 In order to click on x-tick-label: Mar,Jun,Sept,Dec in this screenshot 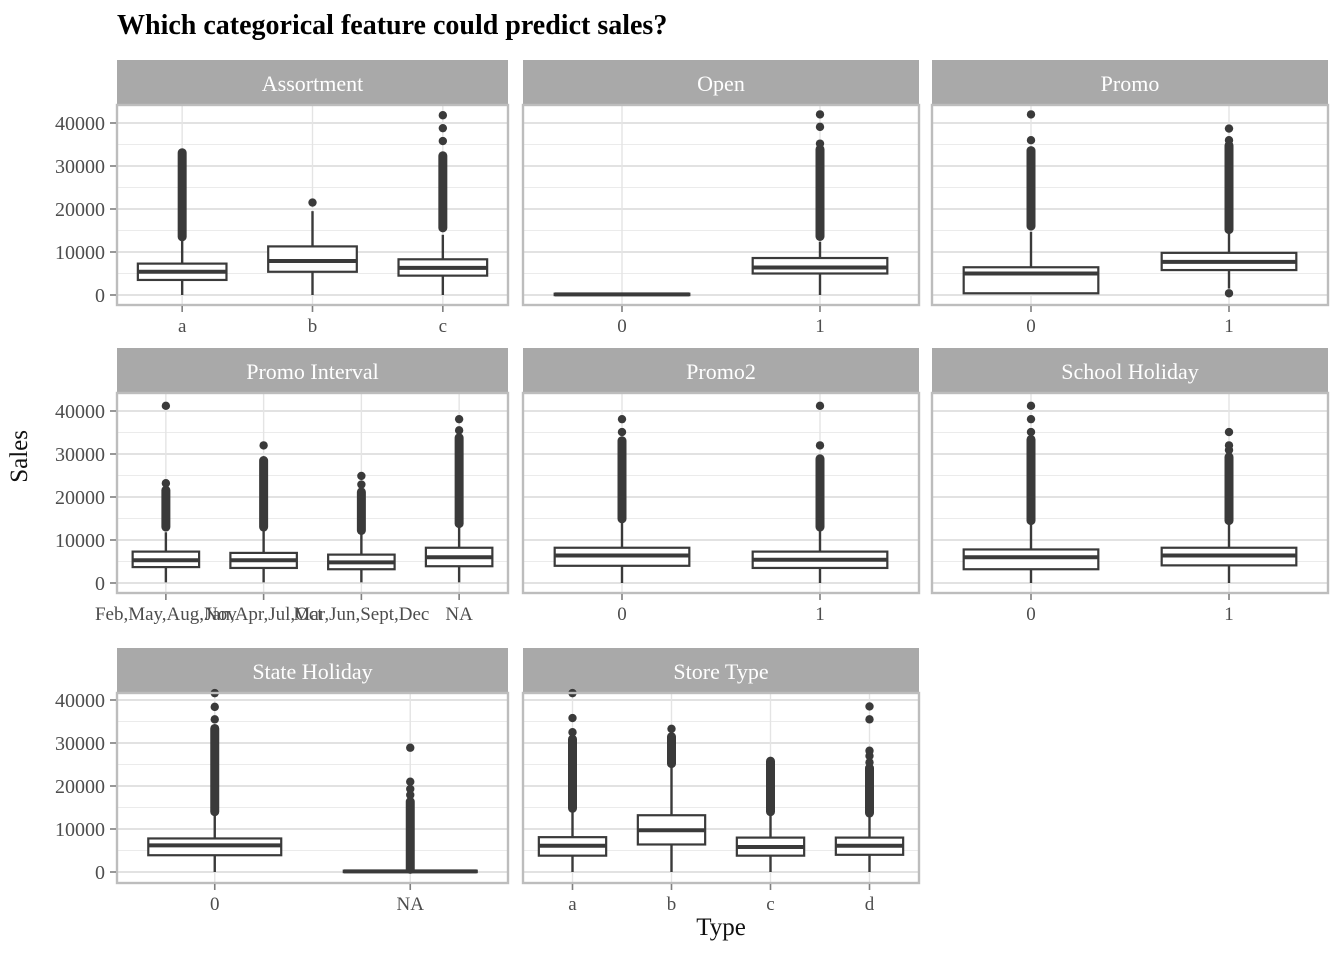, I will do `click(361, 614)`.